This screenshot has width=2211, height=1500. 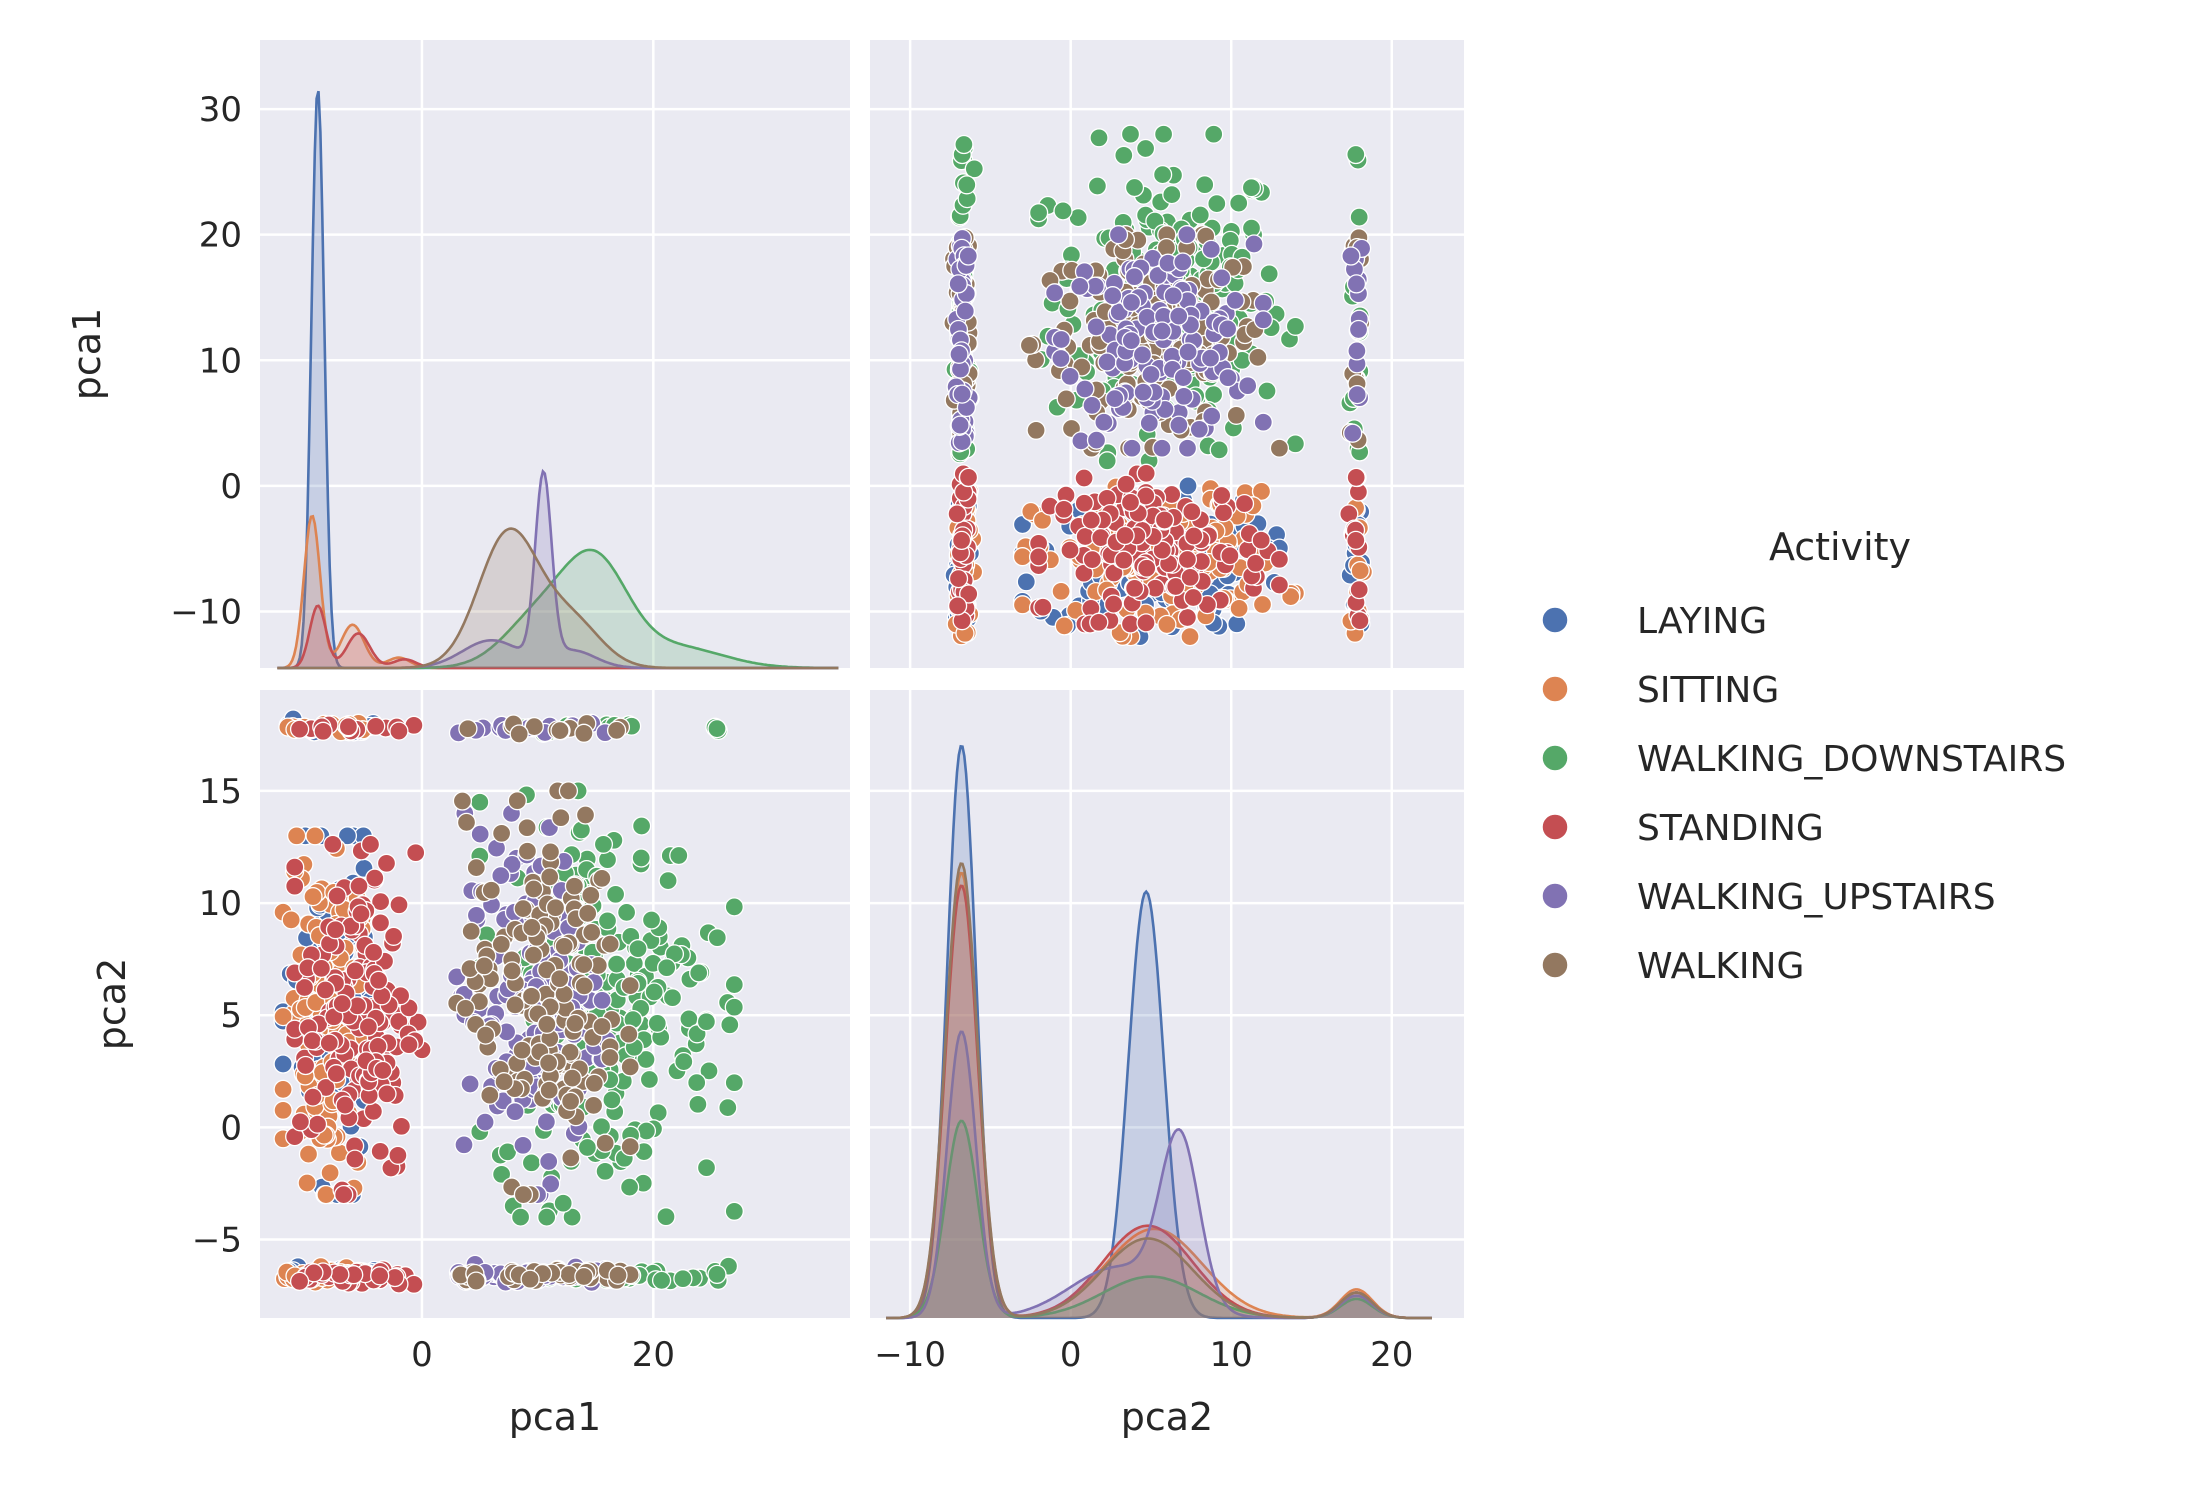 I want to click on legend-marker-walking_downstairs, so click(x=1555, y=758).